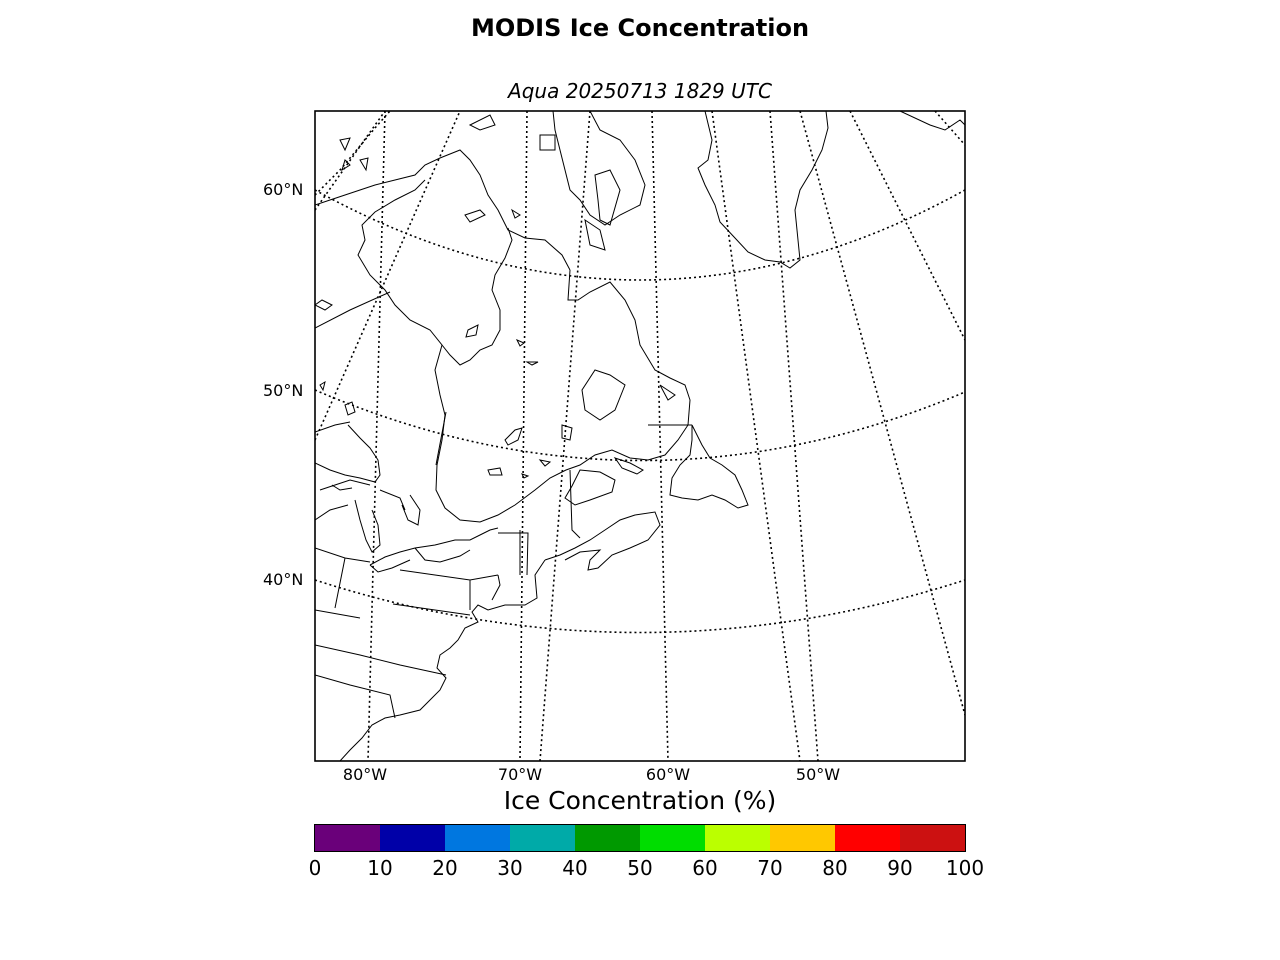  I want to click on greenland-coast, so click(763, 190).